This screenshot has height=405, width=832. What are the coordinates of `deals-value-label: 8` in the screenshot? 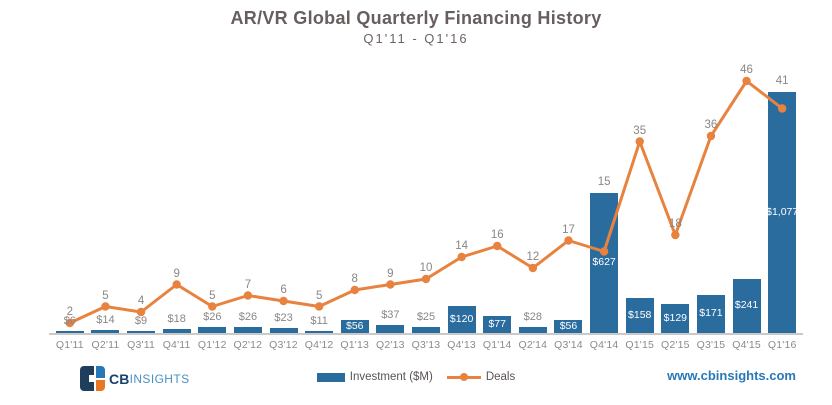 It's located at (354, 279).